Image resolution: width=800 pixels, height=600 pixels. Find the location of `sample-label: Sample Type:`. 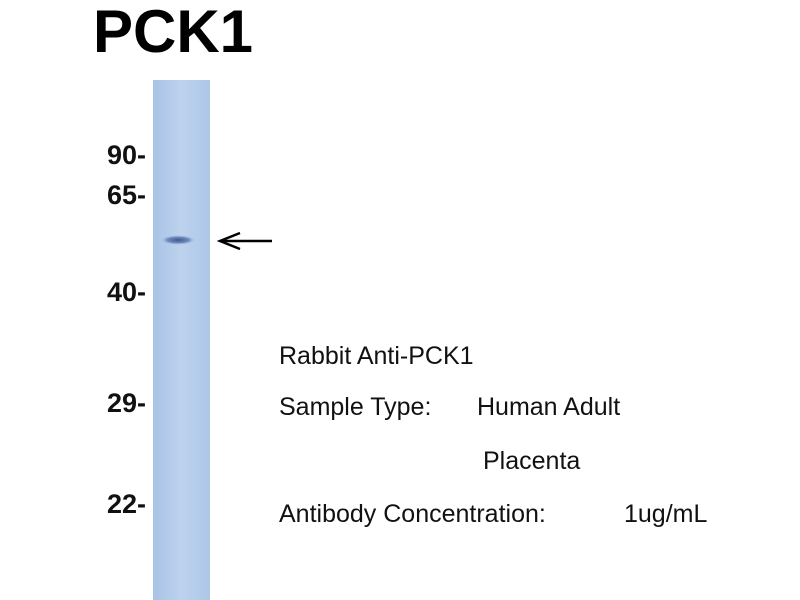

sample-label: Sample Type: is located at coordinates (355, 407).